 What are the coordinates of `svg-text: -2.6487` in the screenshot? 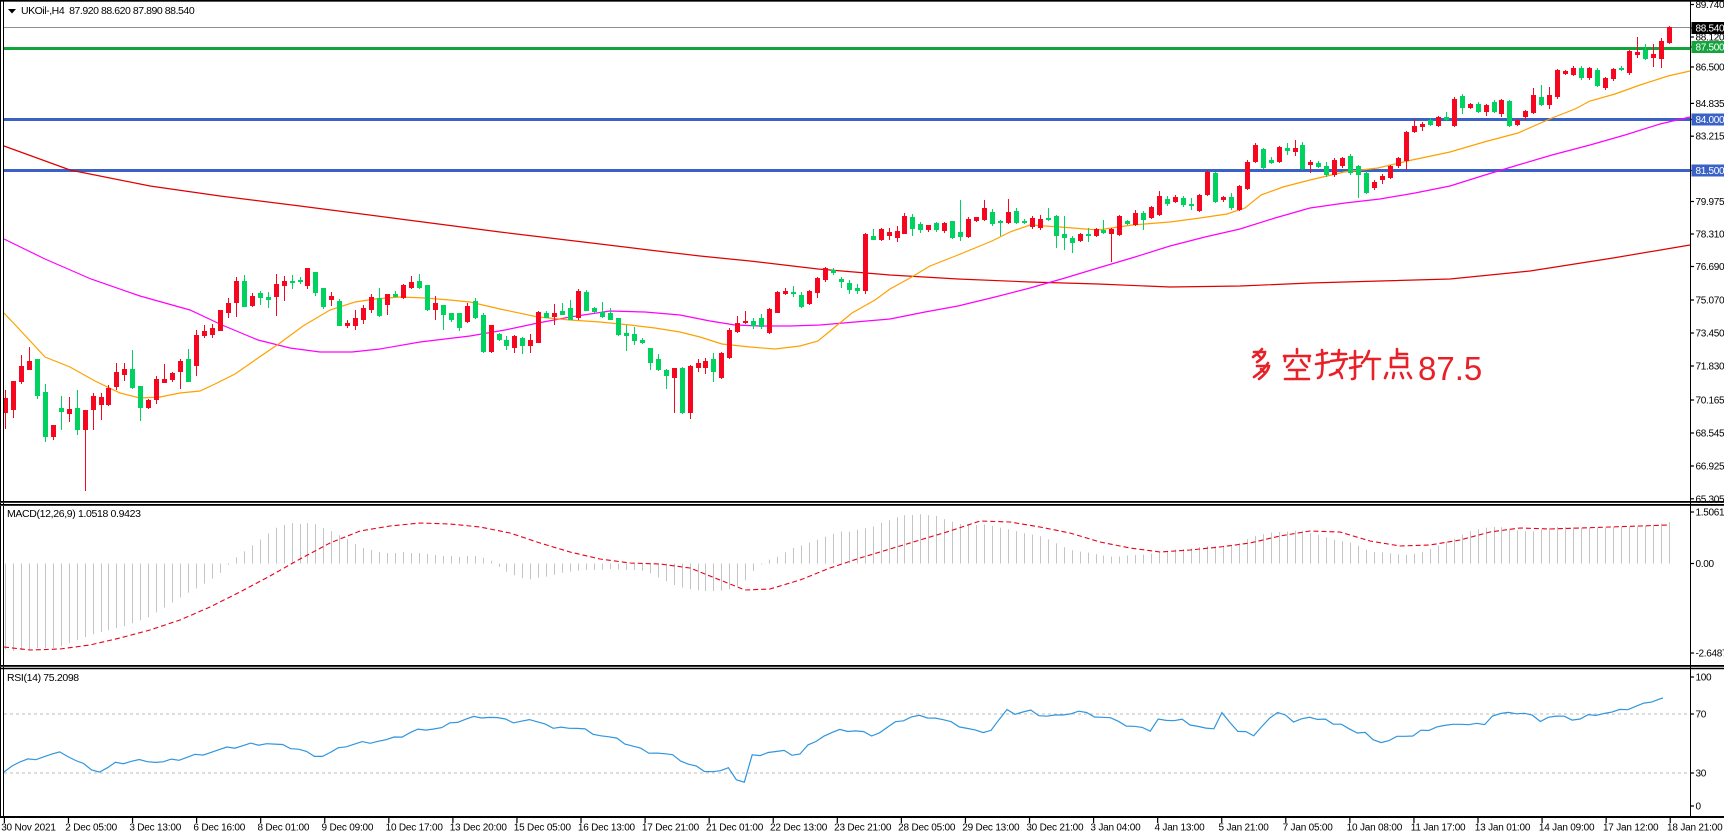 It's located at (1710, 654).